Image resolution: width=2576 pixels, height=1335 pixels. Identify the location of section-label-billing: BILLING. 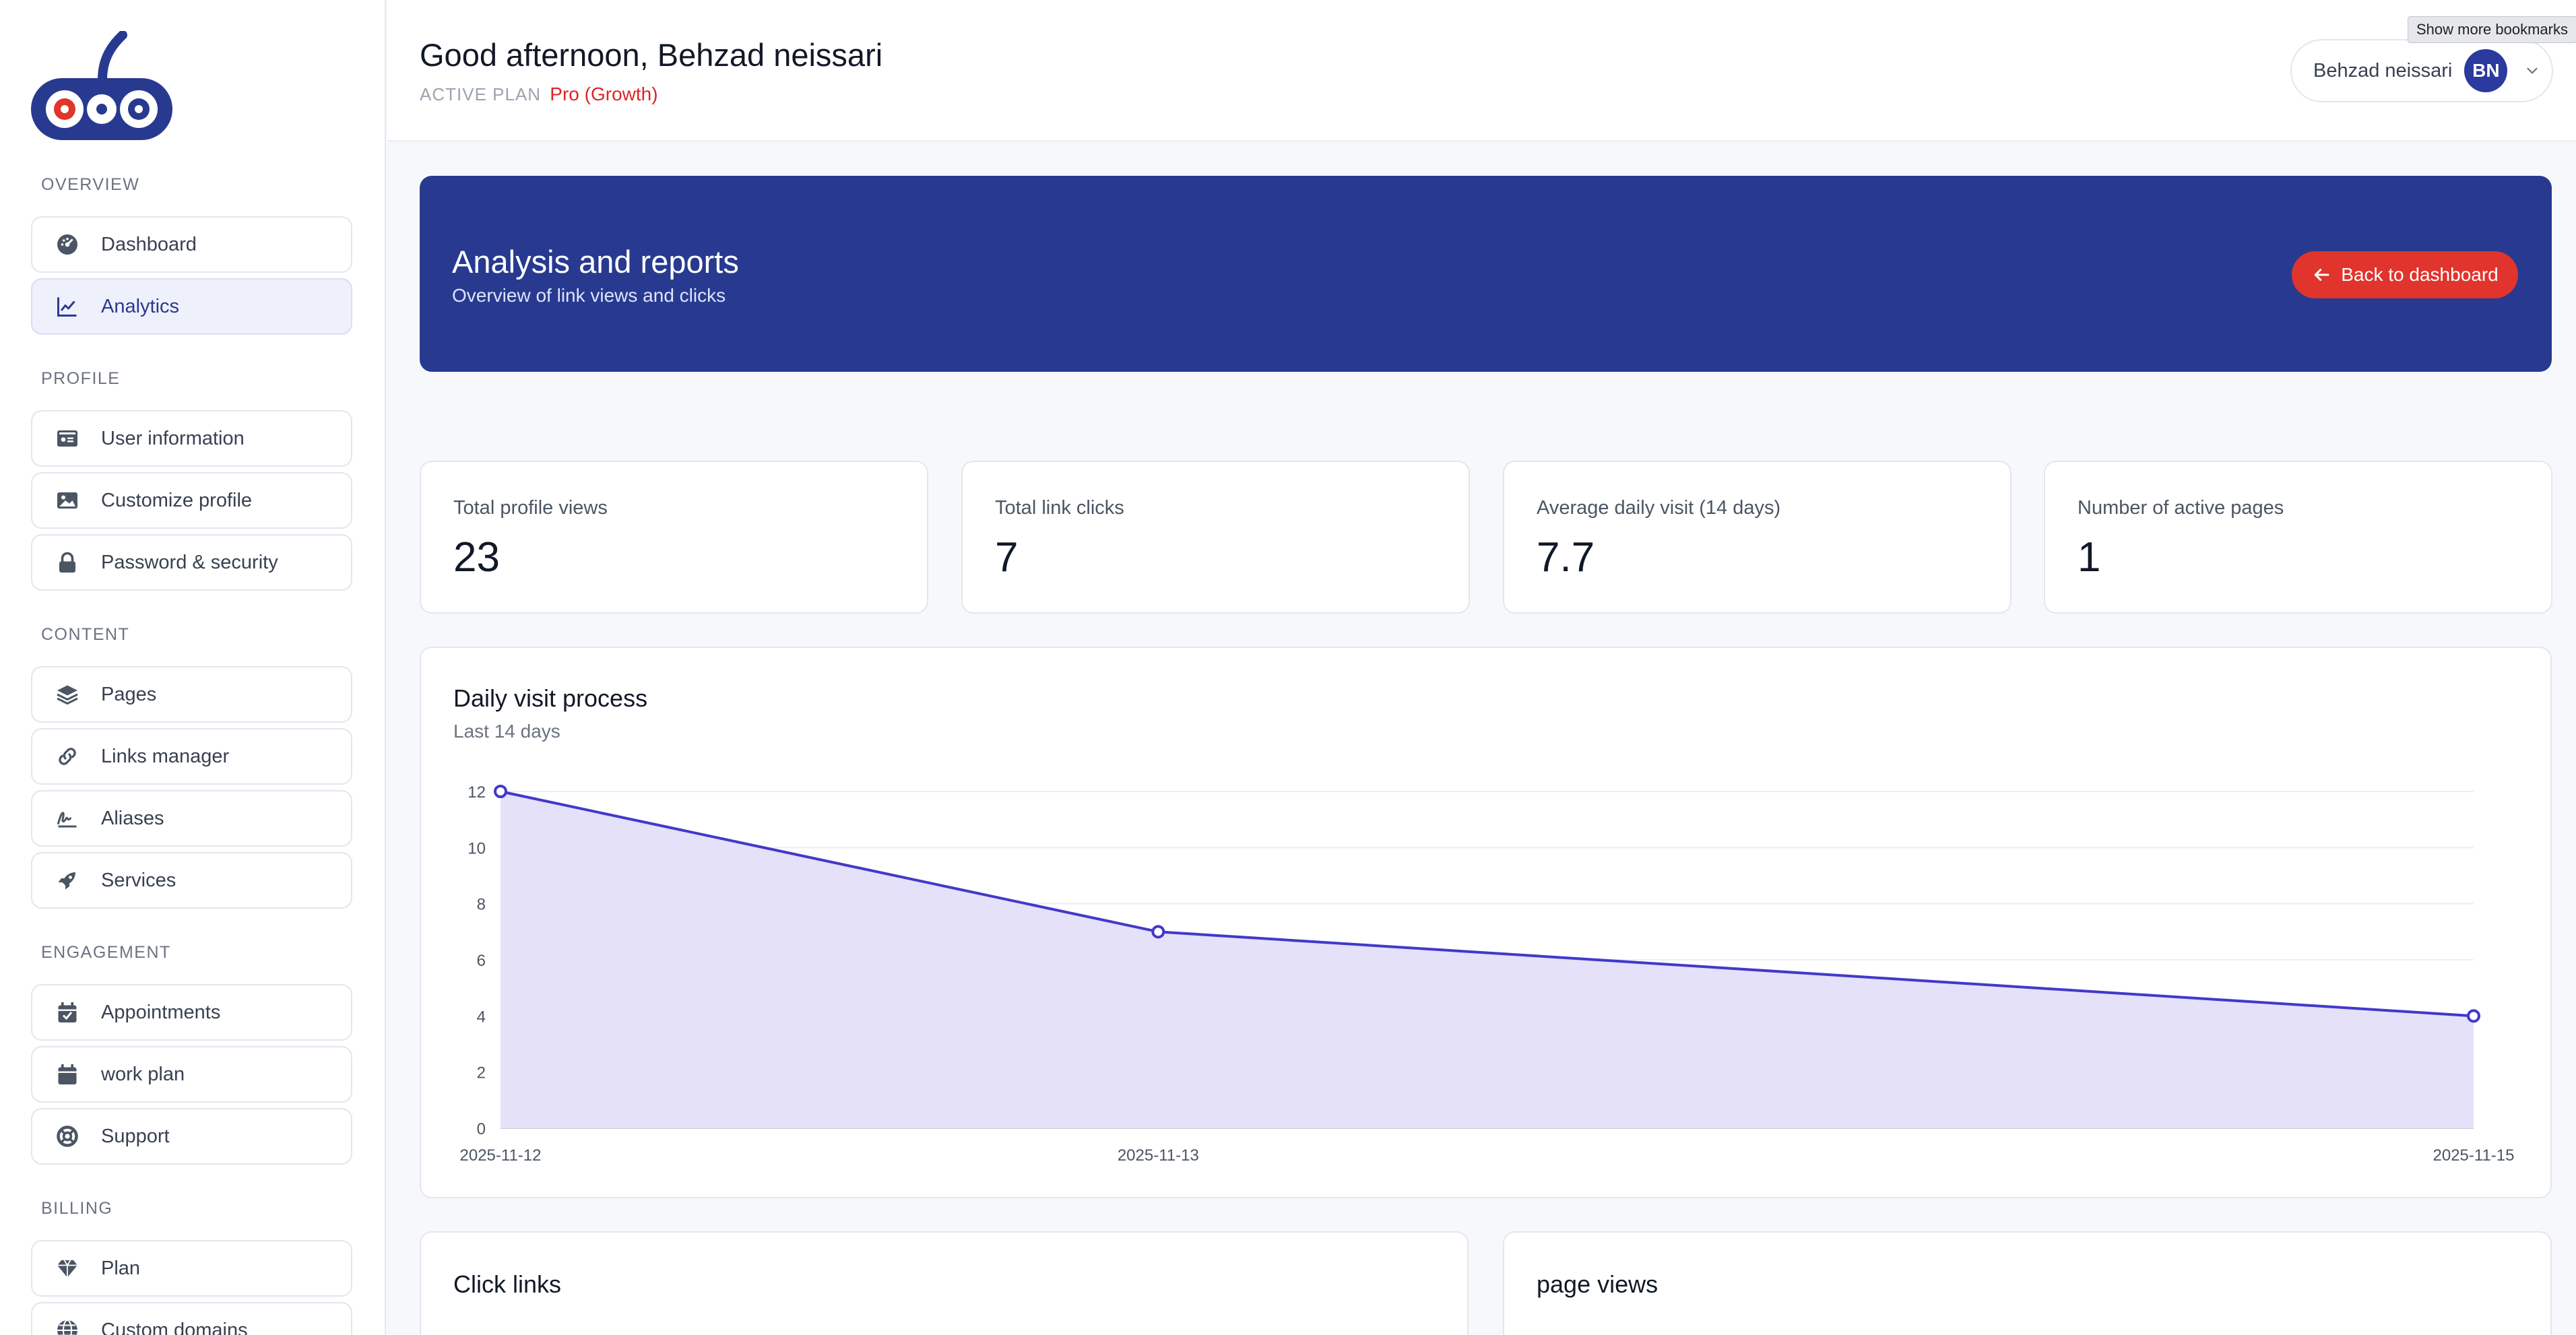
(77, 1208).